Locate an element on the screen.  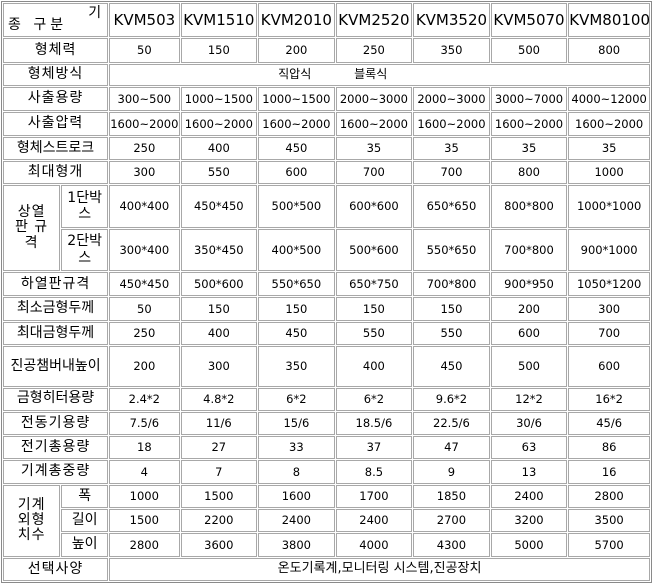
table-cell: 300 is located at coordinates (609, 309).